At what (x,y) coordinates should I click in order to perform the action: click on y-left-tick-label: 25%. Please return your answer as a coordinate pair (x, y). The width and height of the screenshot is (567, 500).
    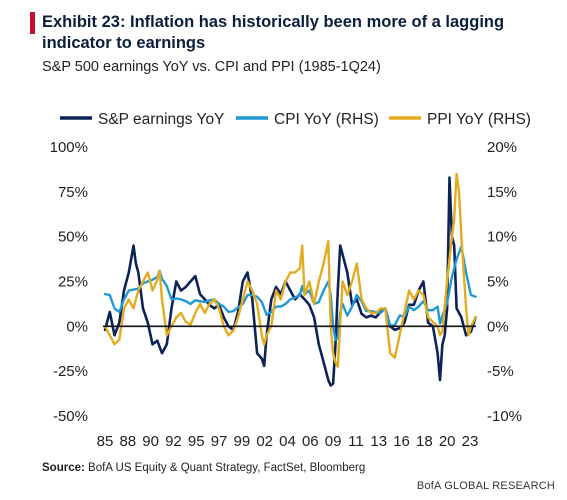
    Looking at the image, I should click on (73, 282).